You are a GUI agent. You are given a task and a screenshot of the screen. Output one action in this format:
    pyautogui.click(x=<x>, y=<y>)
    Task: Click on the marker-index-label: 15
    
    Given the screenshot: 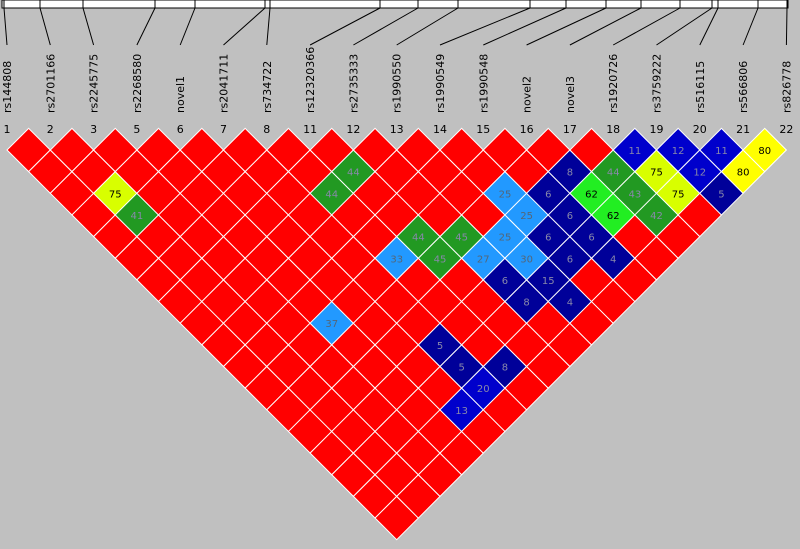 What is the action you would take?
    pyautogui.click(x=483, y=129)
    